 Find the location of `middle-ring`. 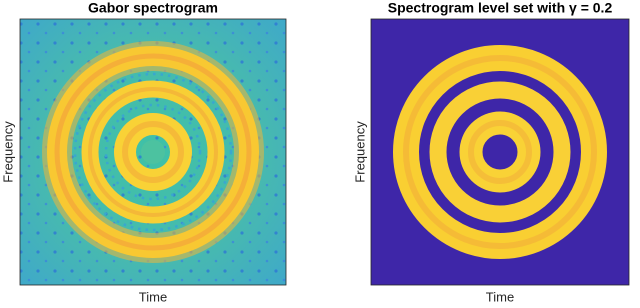

middle-ring is located at coordinates (500, 152).